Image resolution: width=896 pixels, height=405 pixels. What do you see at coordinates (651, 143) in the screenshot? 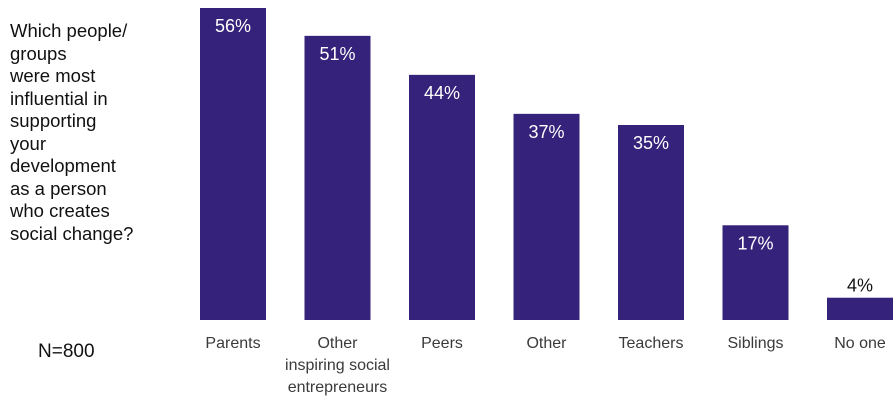
I see `data-label: 35%` at bounding box center [651, 143].